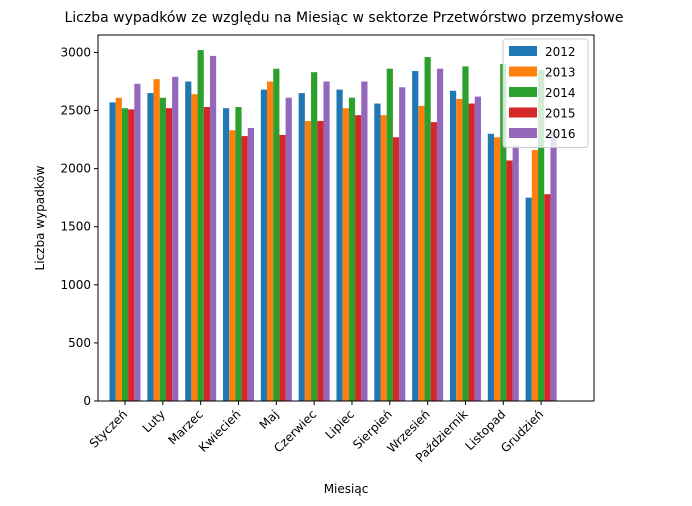 The width and height of the screenshot is (692, 506). Describe the element at coordinates (75, 169) in the screenshot. I see `y-tick-label: 2000` at that location.